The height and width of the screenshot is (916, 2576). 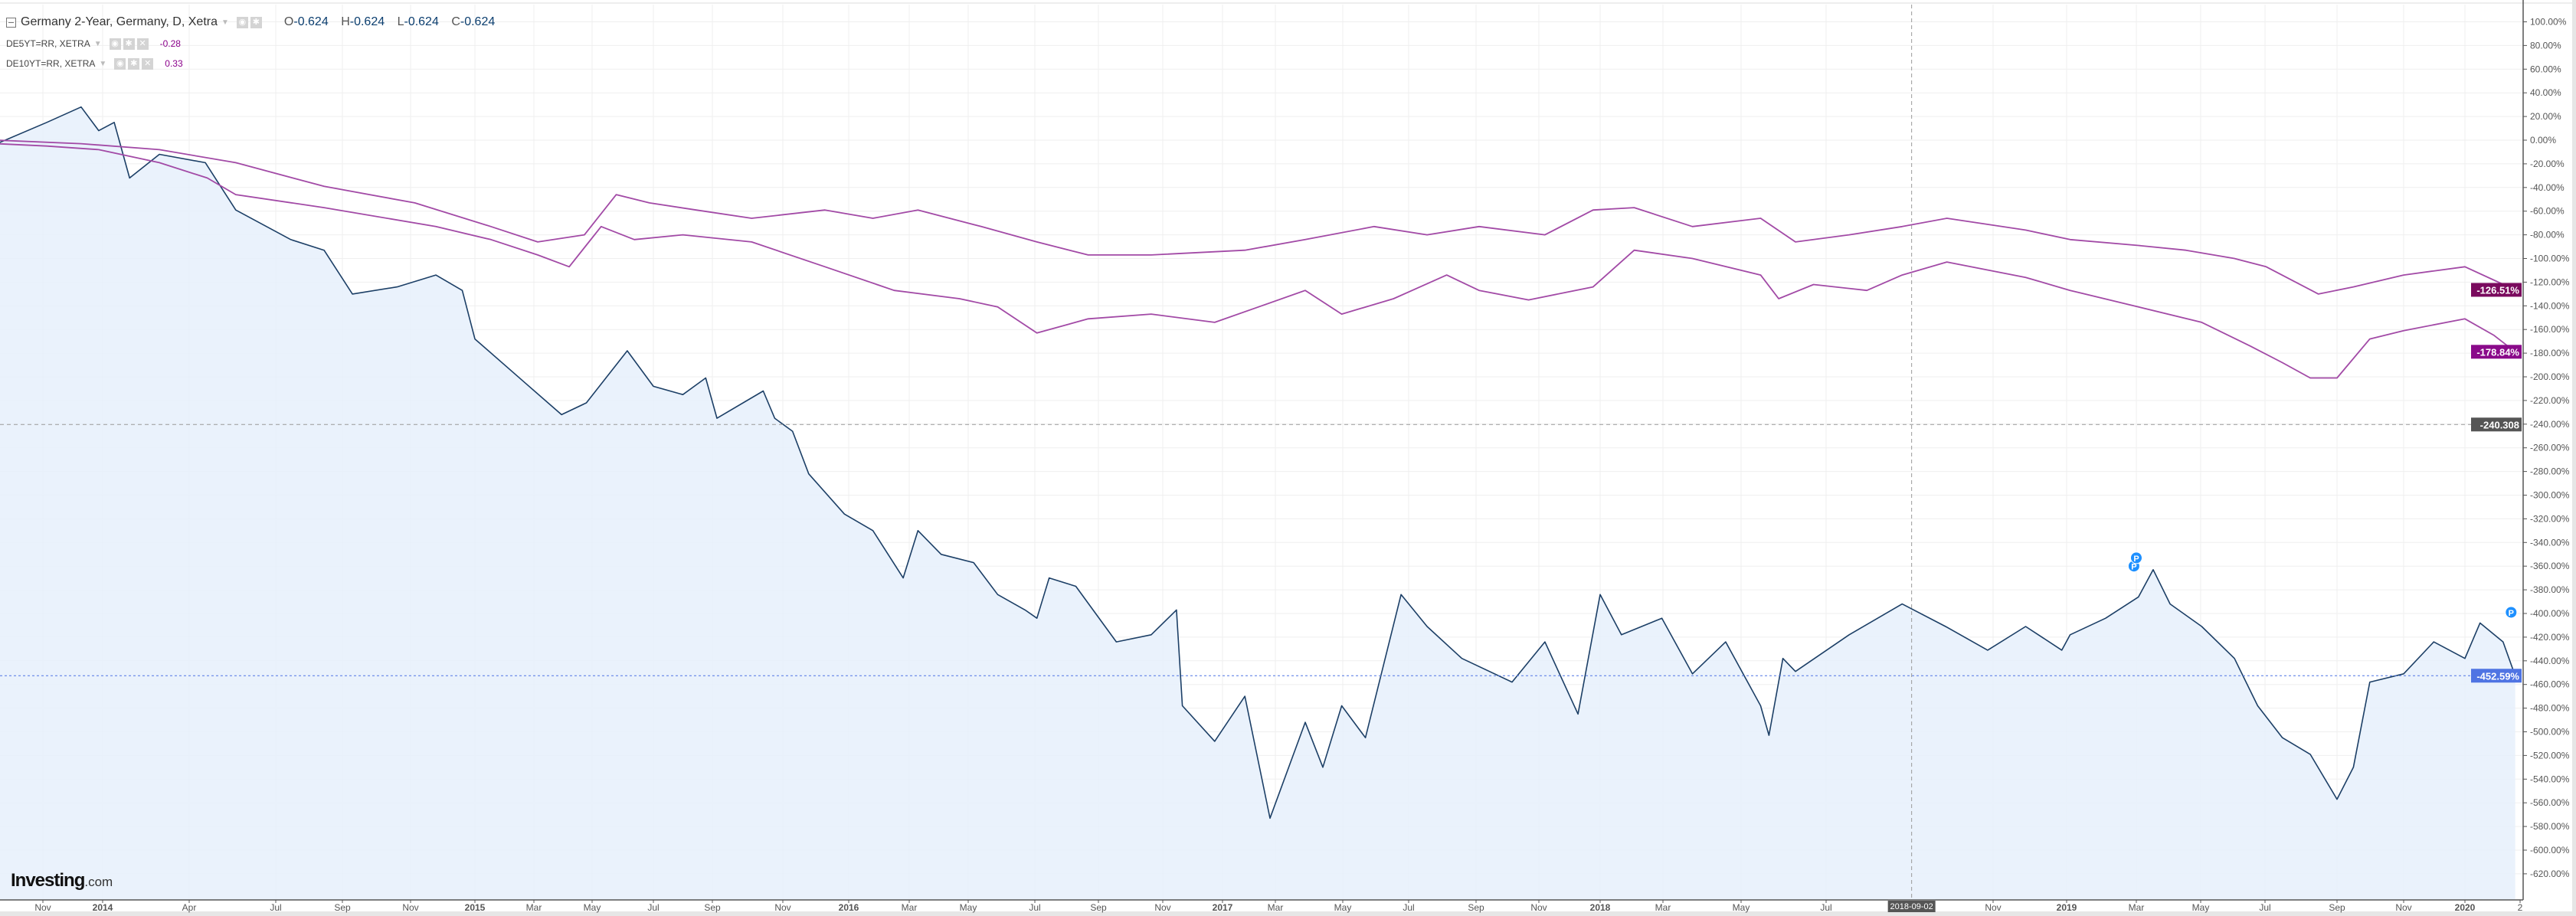 What do you see at coordinates (48, 43) in the screenshot?
I see `study-name: DE5YT=RR, XETRA` at bounding box center [48, 43].